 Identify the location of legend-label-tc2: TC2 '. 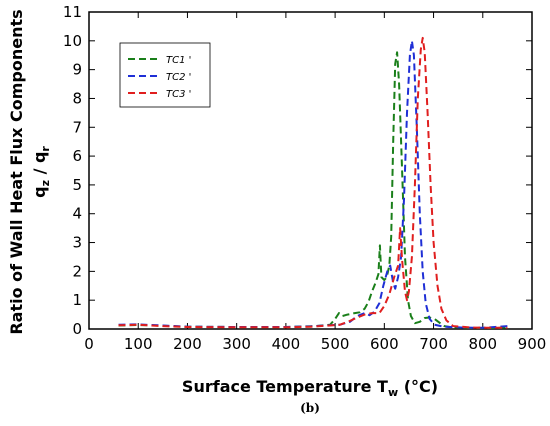
(178, 77).